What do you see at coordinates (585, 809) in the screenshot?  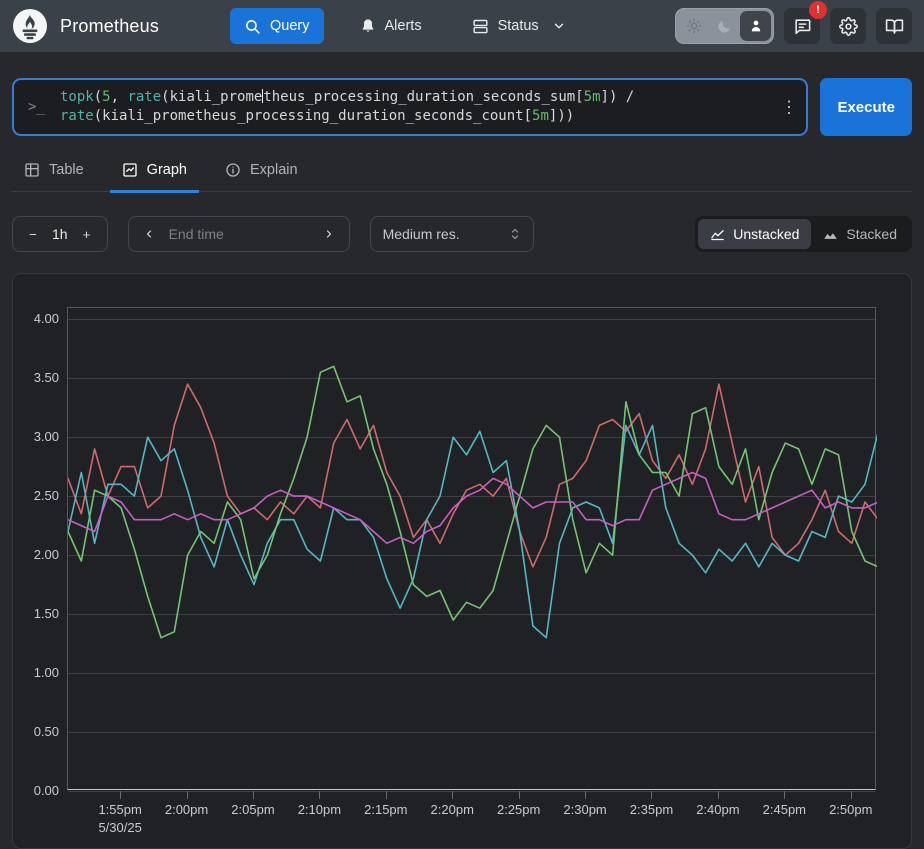 I see `x-tick-label: 2:30pm` at bounding box center [585, 809].